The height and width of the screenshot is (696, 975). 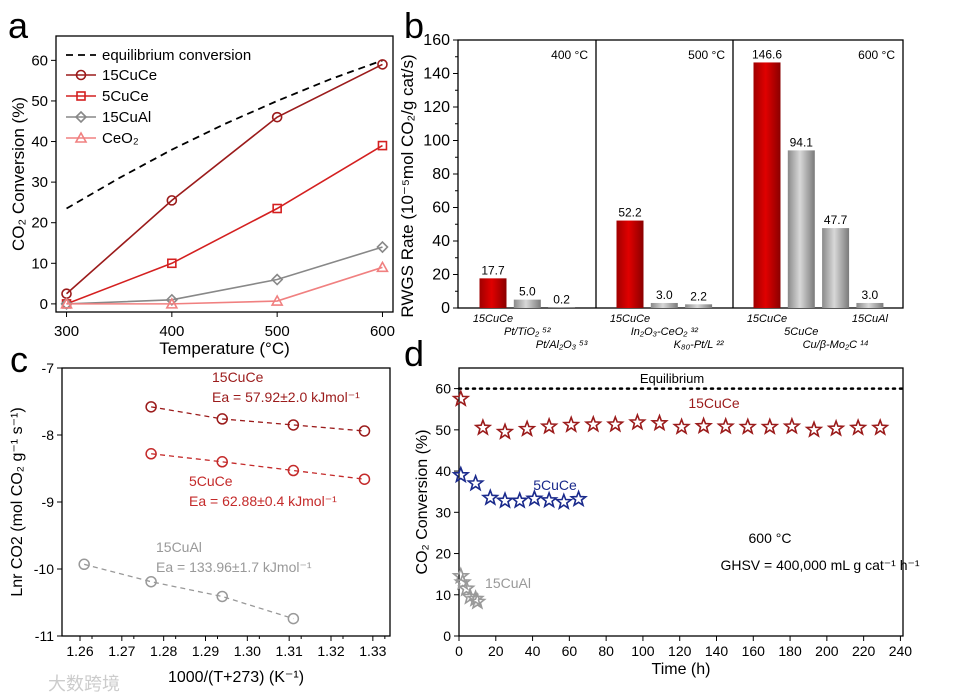 I want to click on legend-equilibrium-label: equilibrium conversion, so click(x=176, y=55).